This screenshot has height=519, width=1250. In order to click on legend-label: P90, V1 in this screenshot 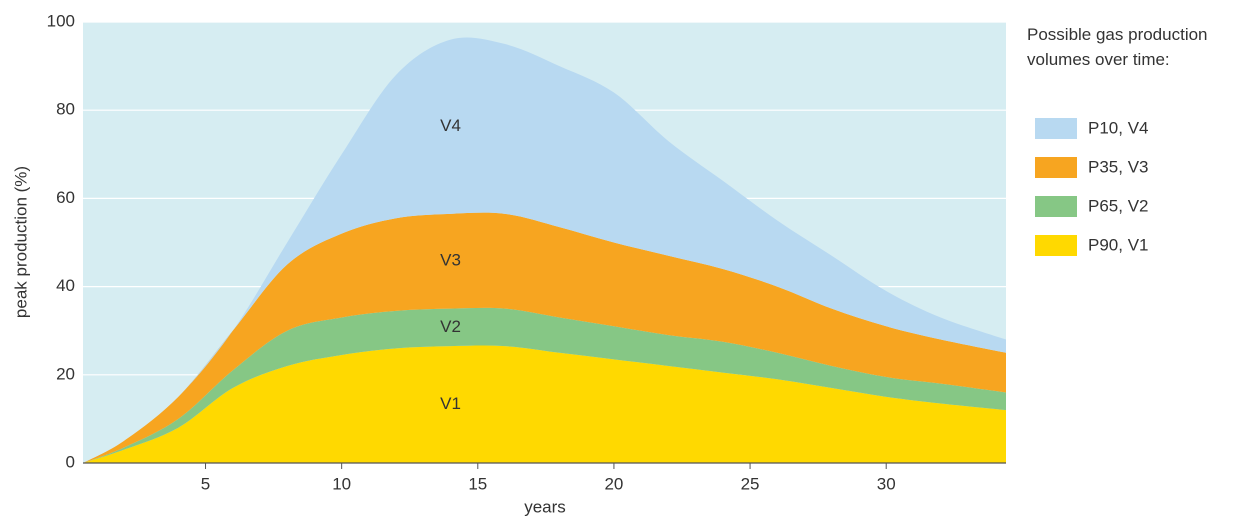, I will do `click(1118, 244)`.